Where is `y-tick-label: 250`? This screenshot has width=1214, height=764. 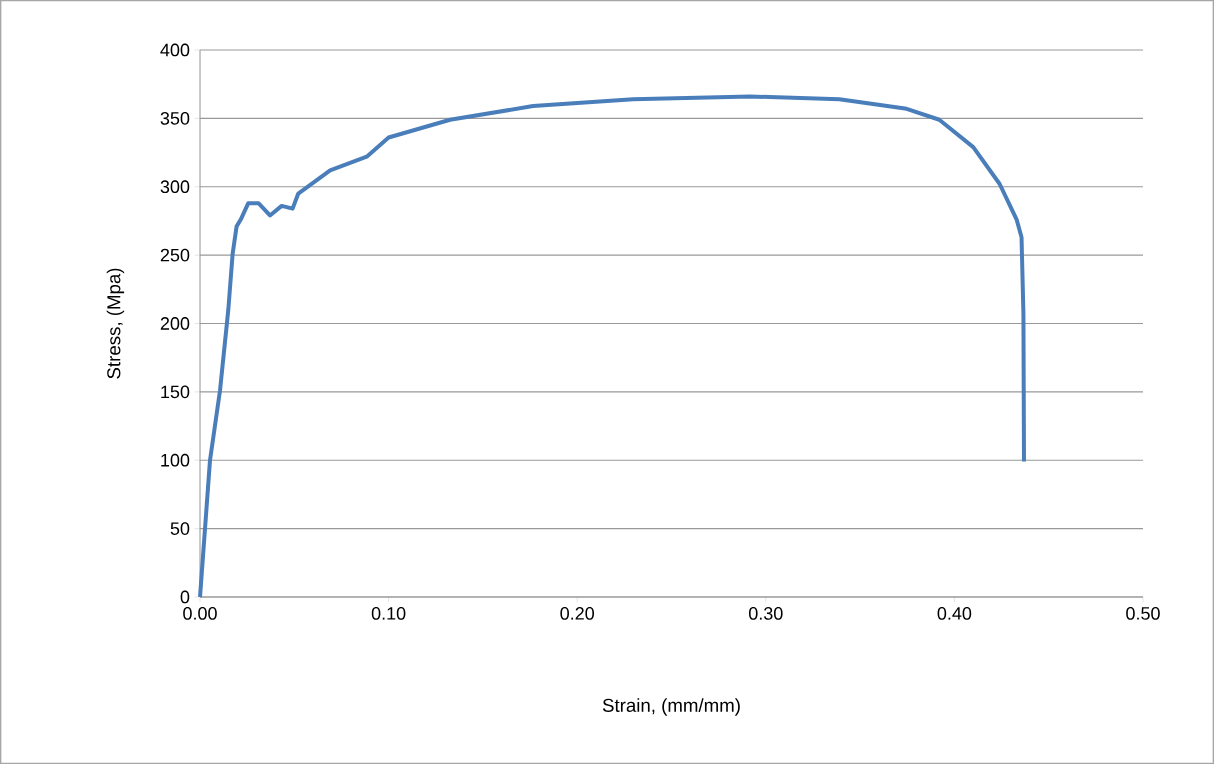
y-tick-label: 250 is located at coordinates (175, 255).